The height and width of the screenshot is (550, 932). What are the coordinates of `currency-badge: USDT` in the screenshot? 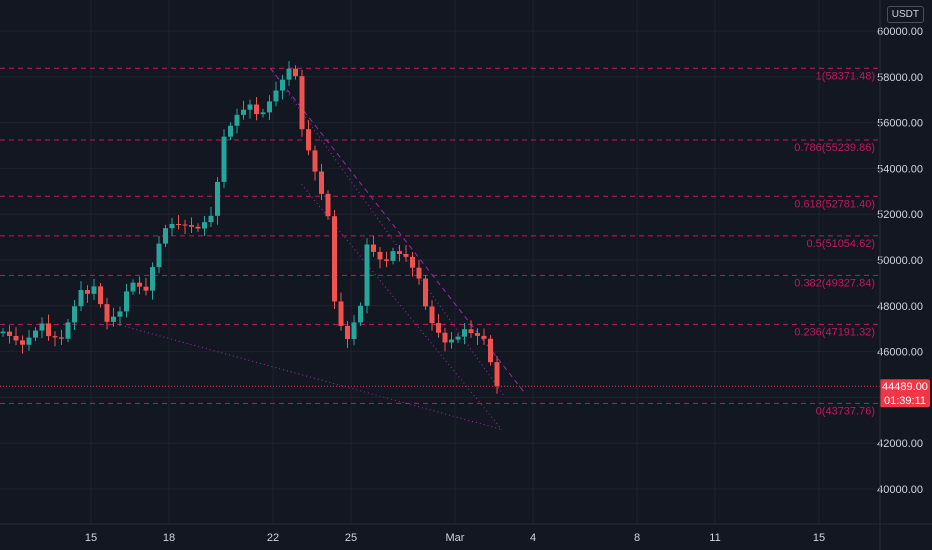 It's located at (905, 14).